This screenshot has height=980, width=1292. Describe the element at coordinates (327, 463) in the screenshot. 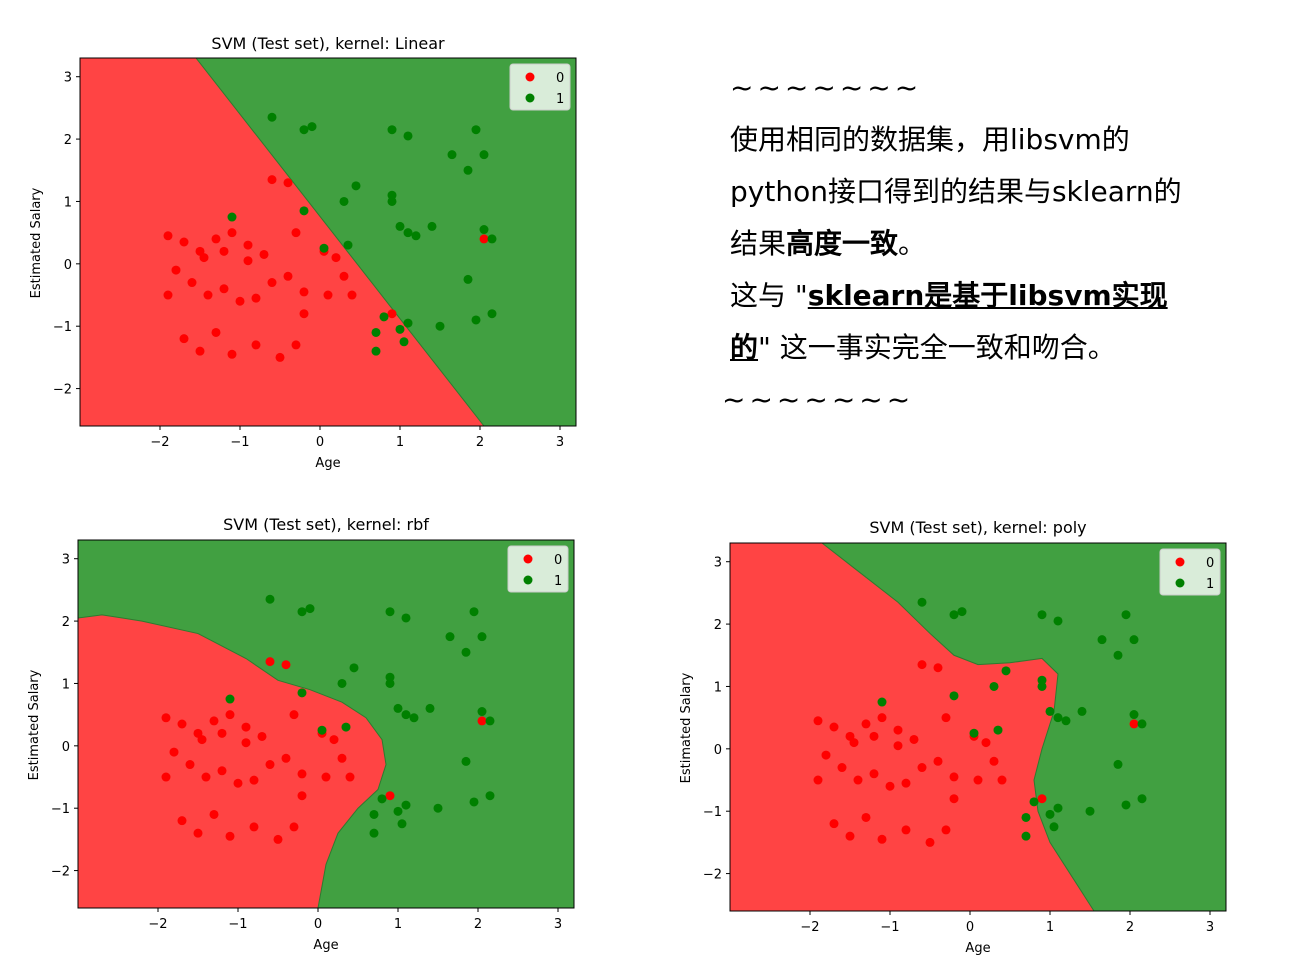

I see `x-axis-label: Age` at that location.